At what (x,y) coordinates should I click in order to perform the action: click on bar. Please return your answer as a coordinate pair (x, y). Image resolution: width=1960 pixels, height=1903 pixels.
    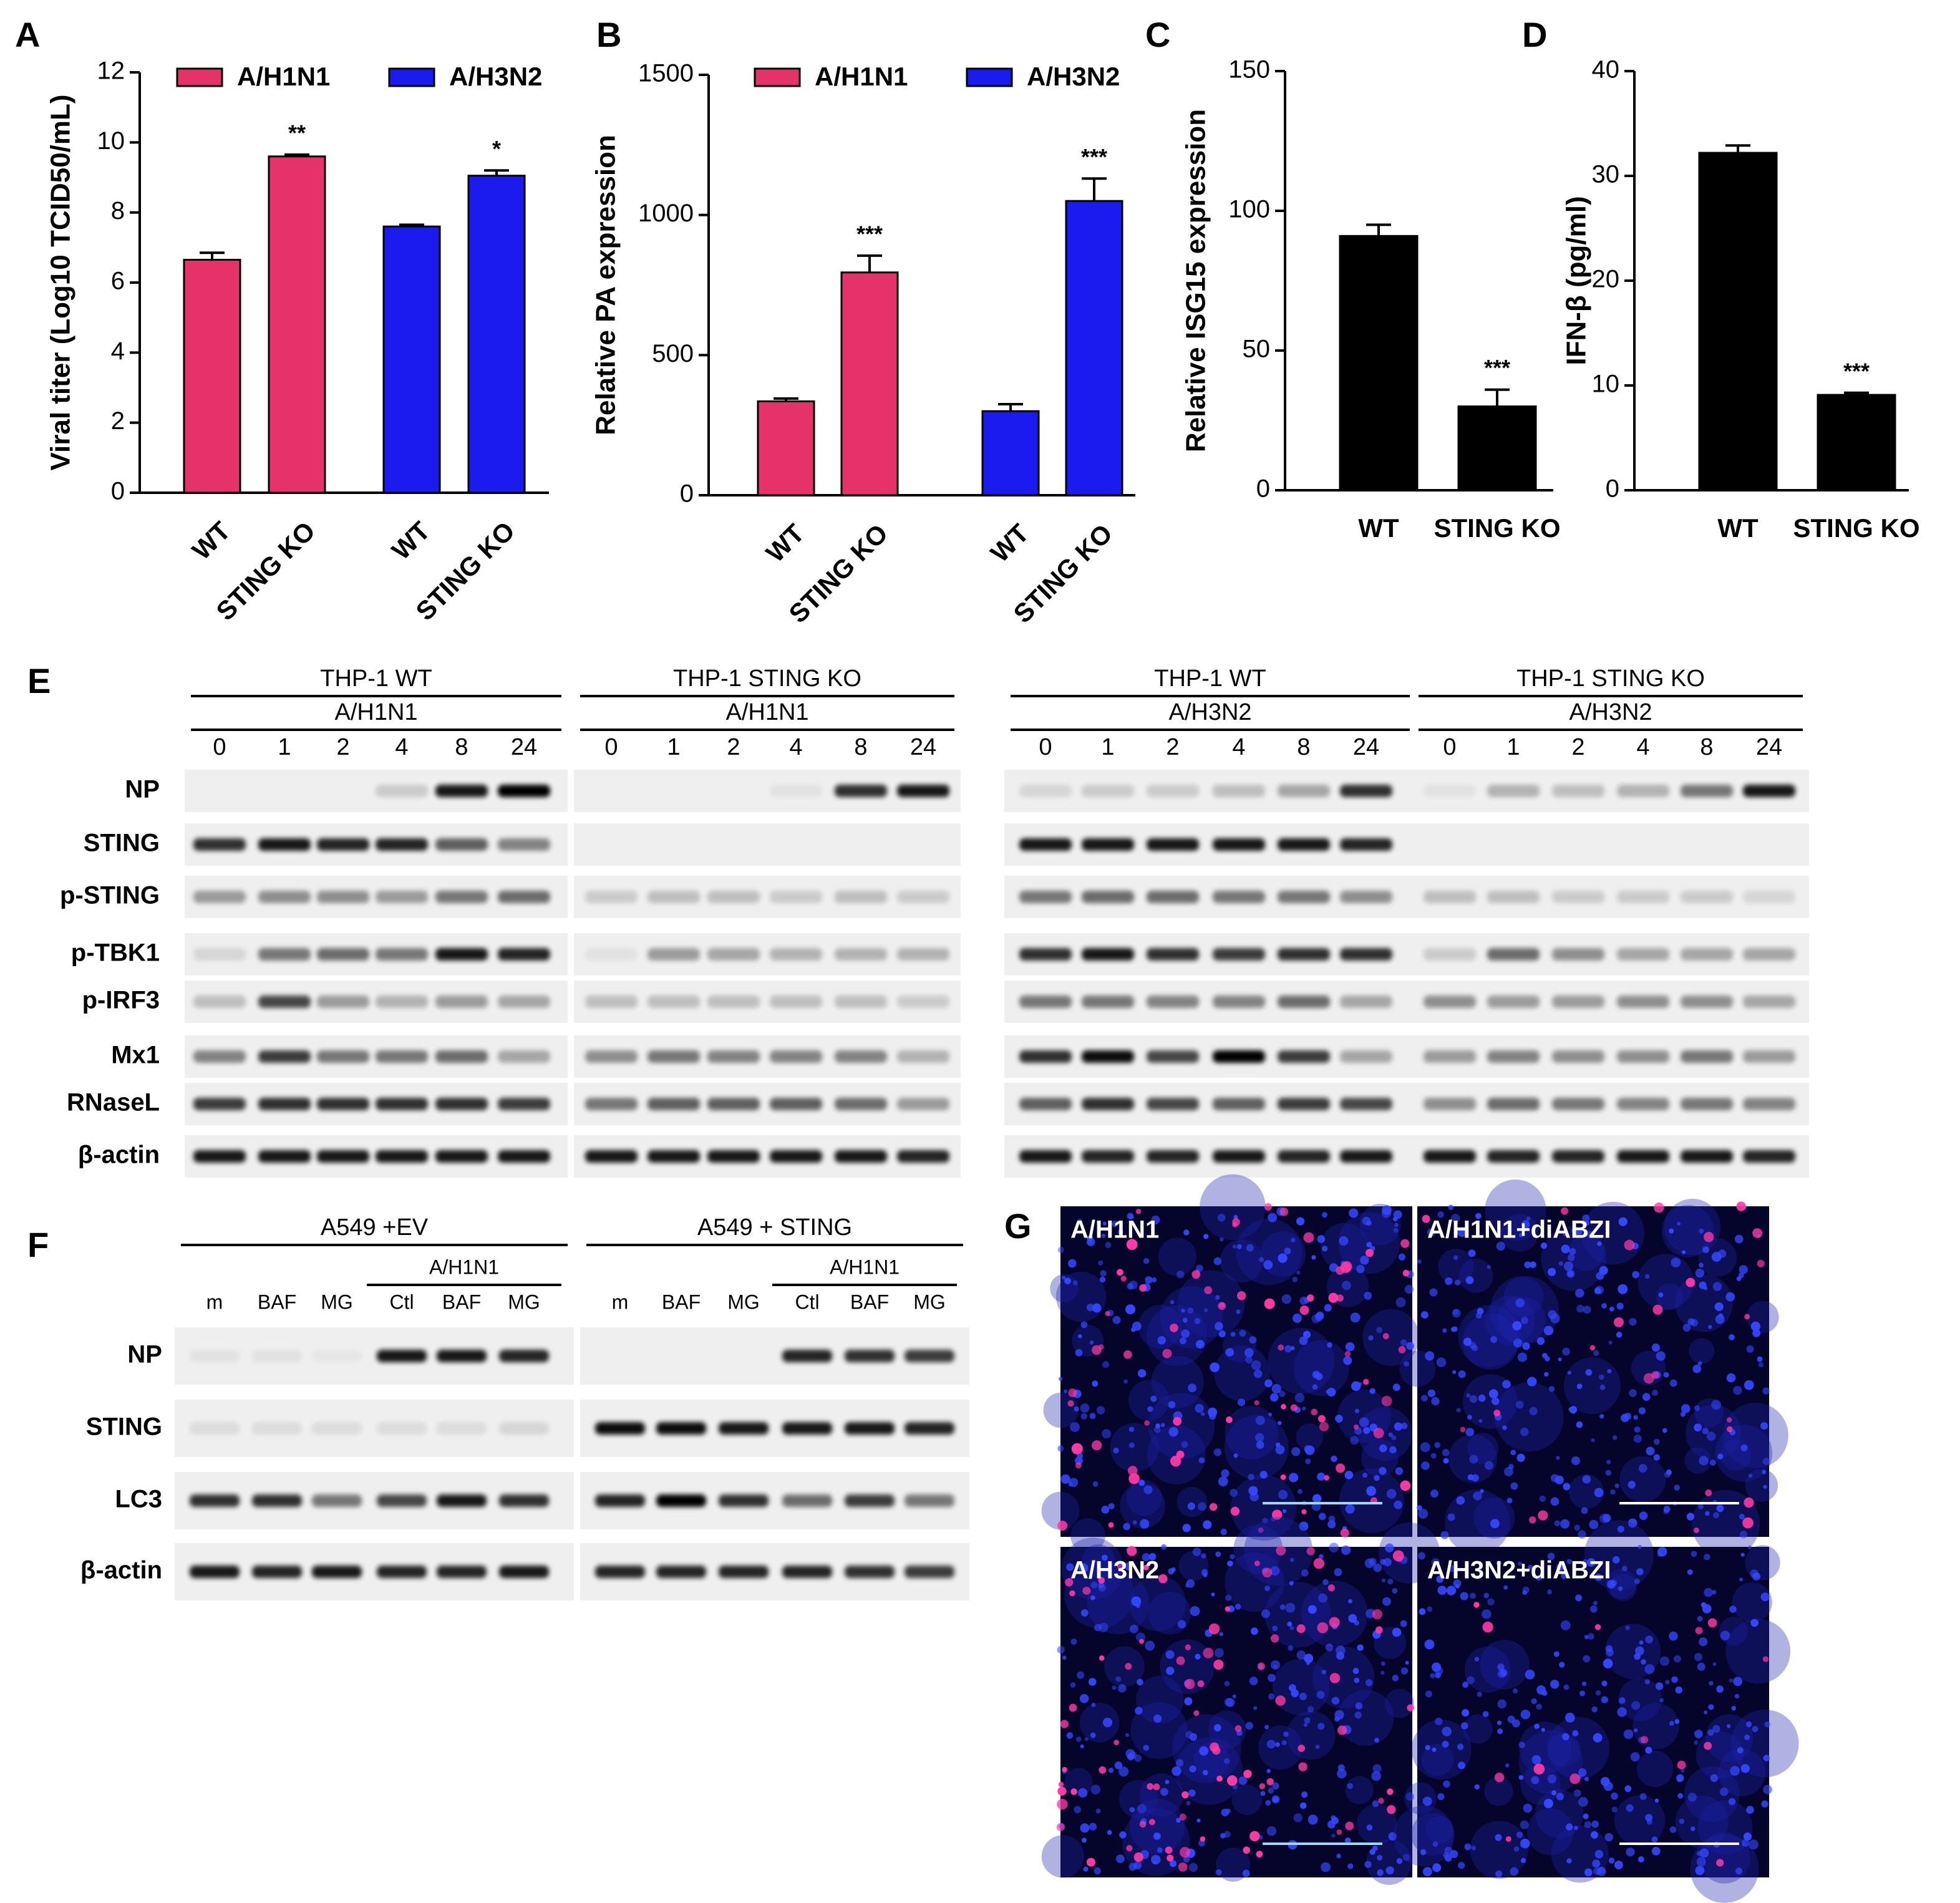
    Looking at the image, I should click on (869, 384).